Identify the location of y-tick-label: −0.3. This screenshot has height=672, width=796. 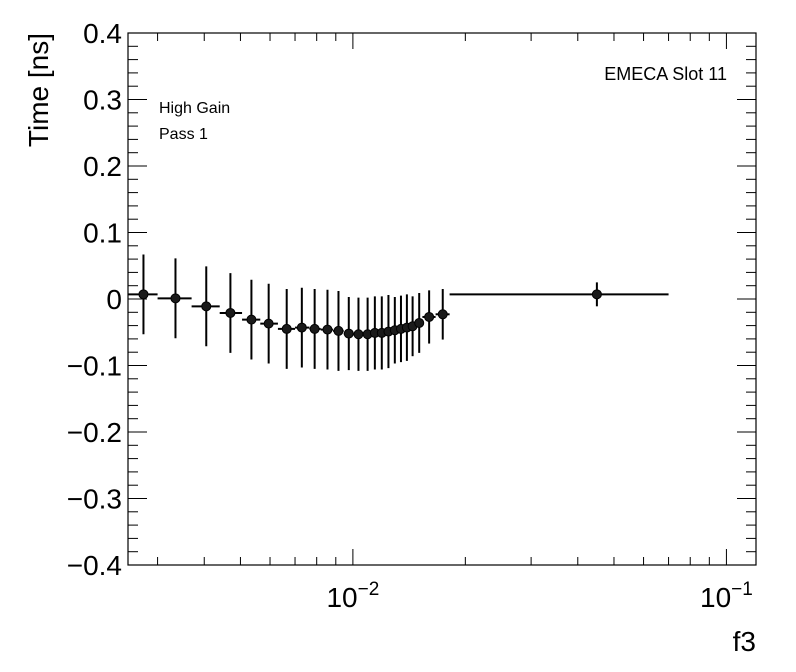
(94, 499).